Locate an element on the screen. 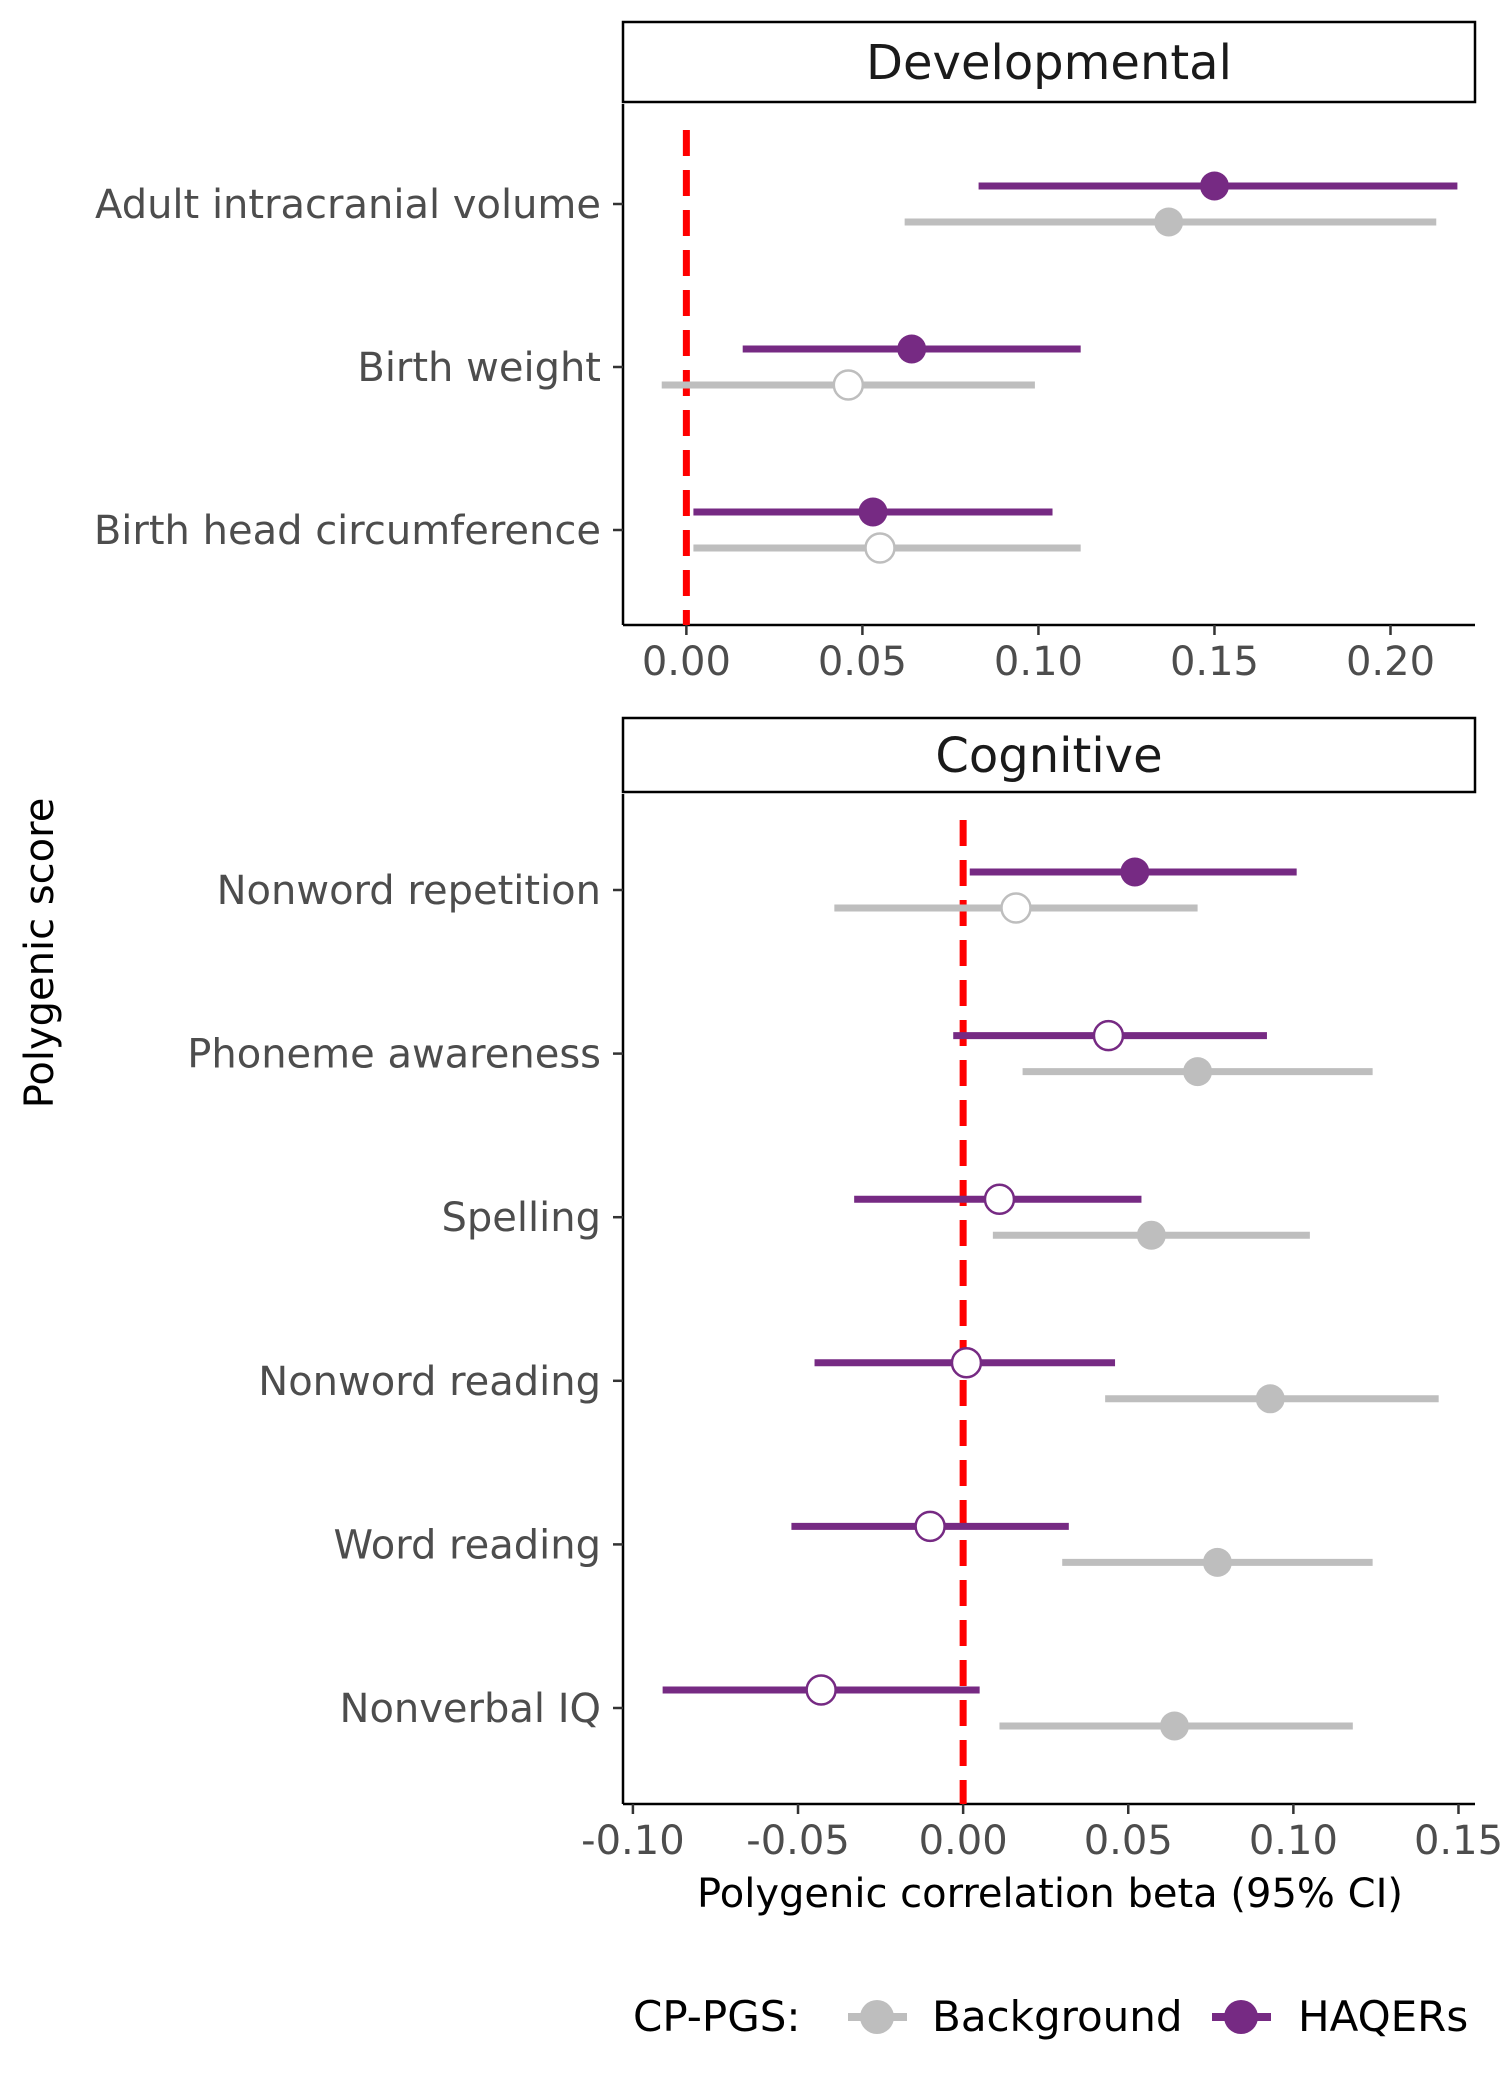  point-haqers-adult-intracranial-volume is located at coordinates (1214, 186).